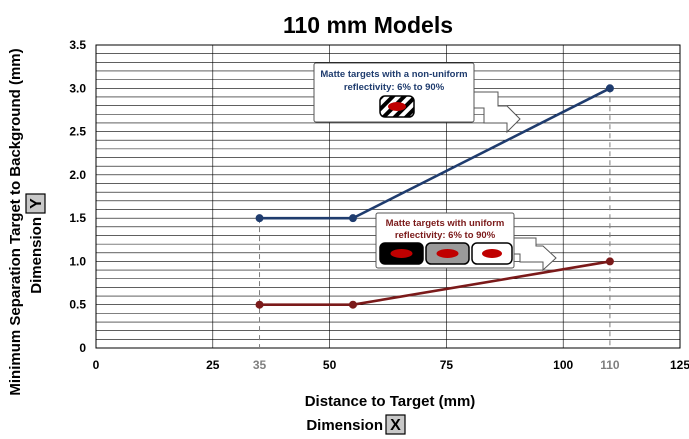 This screenshot has width=689, height=439. What do you see at coordinates (679, 365) in the screenshot?
I see `x-tick-label: 125` at bounding box center [679, 365].